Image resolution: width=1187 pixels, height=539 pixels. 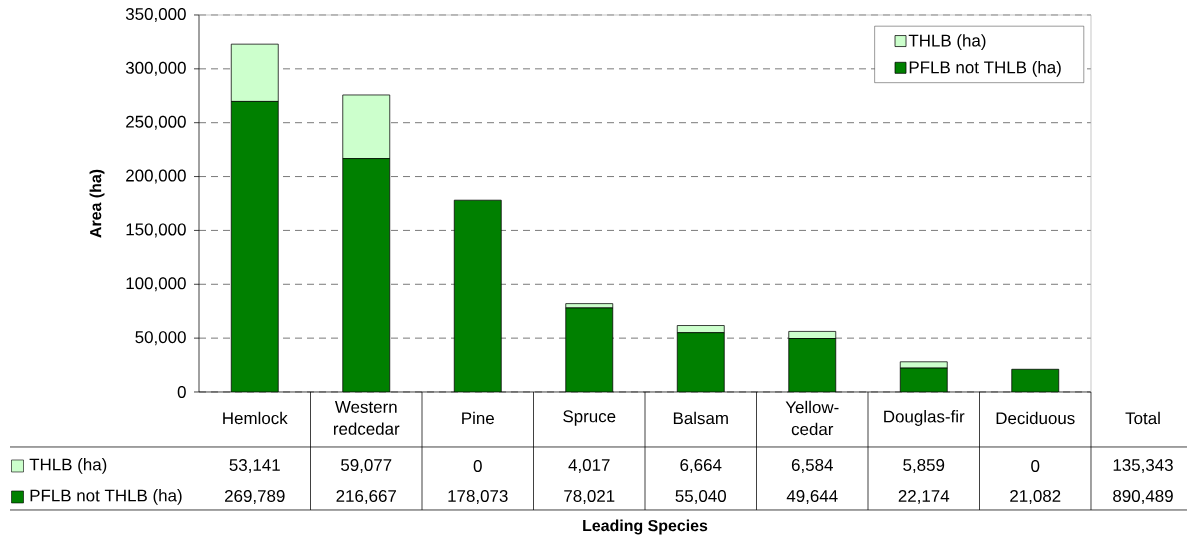 What do you see at coordinates (255, 496) in the screenshot?
I see `data-label: 269,789` at bounding box center [255, 496].